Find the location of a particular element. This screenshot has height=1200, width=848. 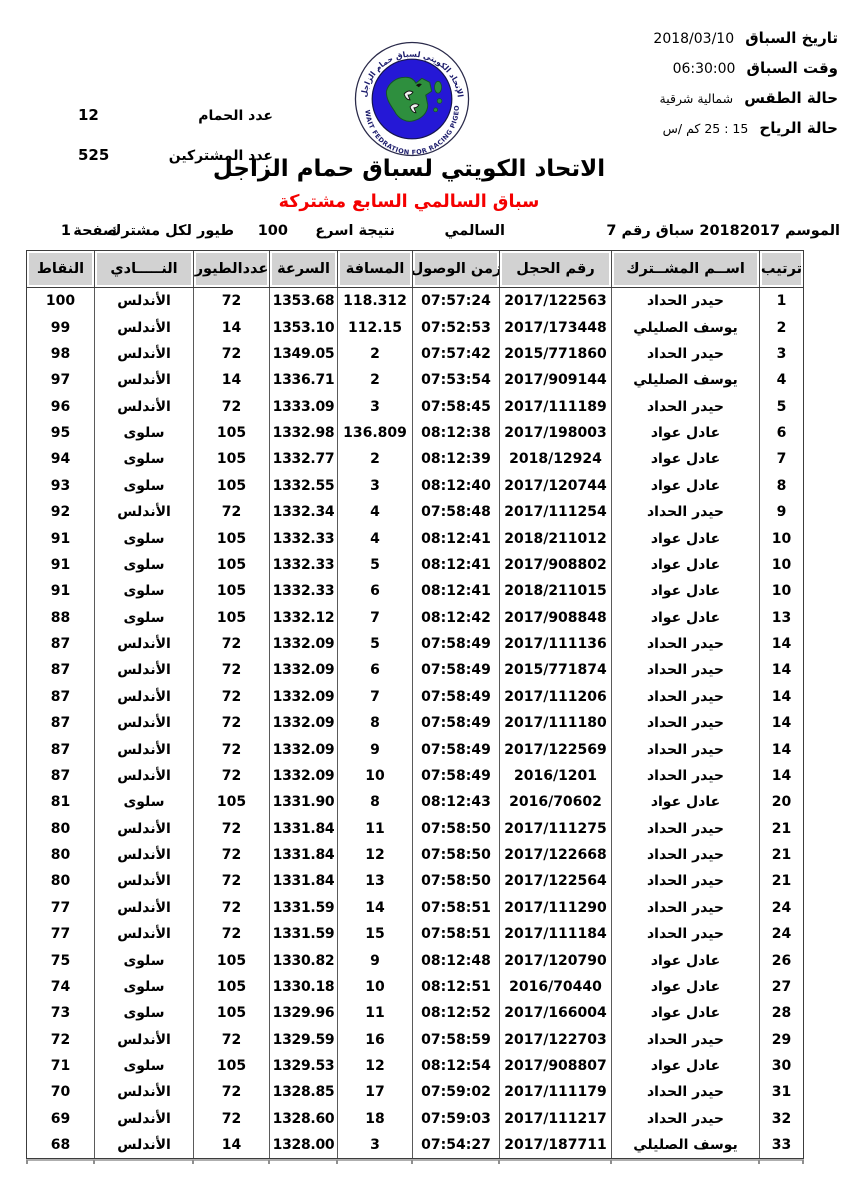

speed-cell: 1329.53 is located at coordinates (303, 1066).